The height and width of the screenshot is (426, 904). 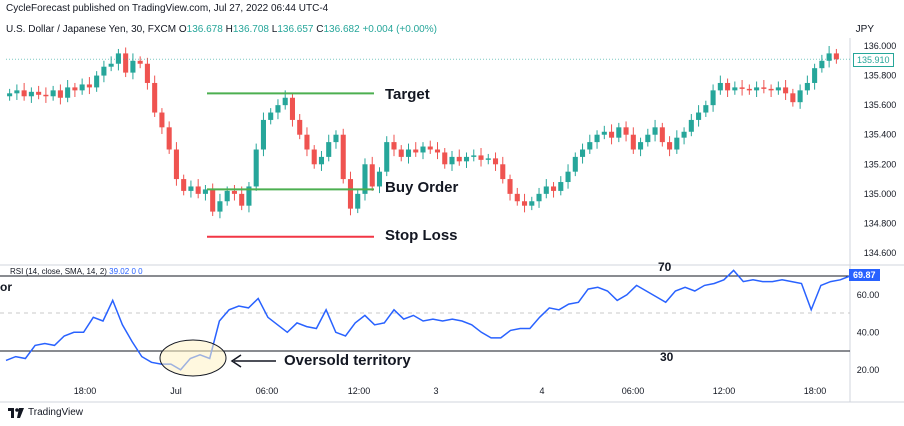 I want to click on time-tick-label: 4, so click(x=541, y=391).